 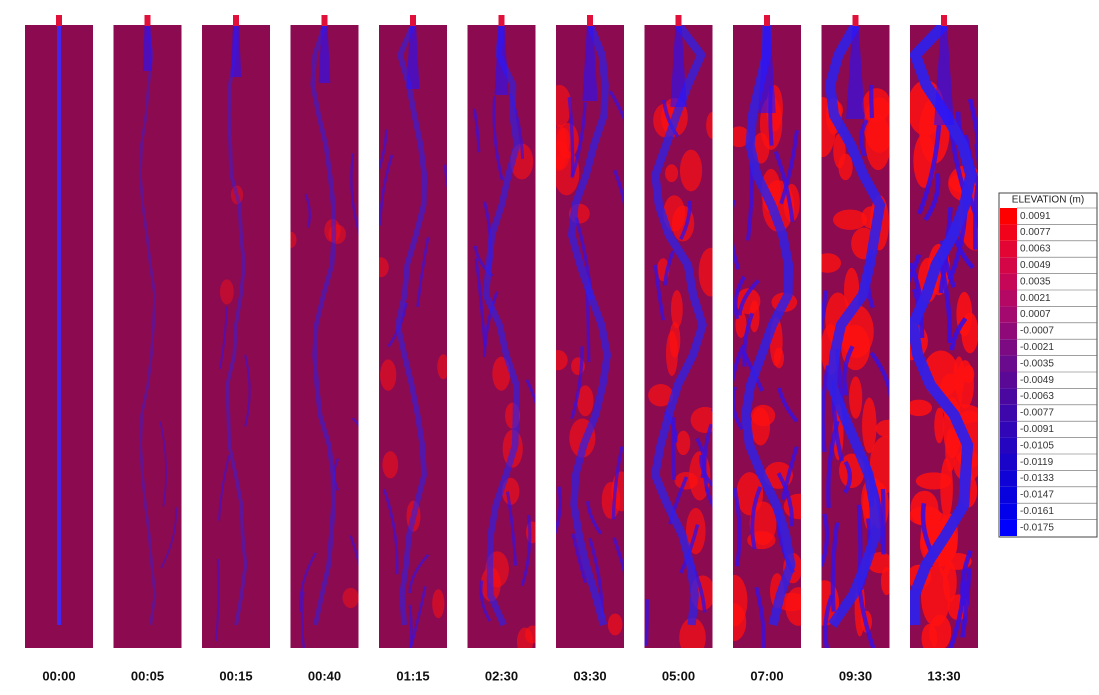 I want to click on legend-label: -0.0021, so click(x=1037, y=347).